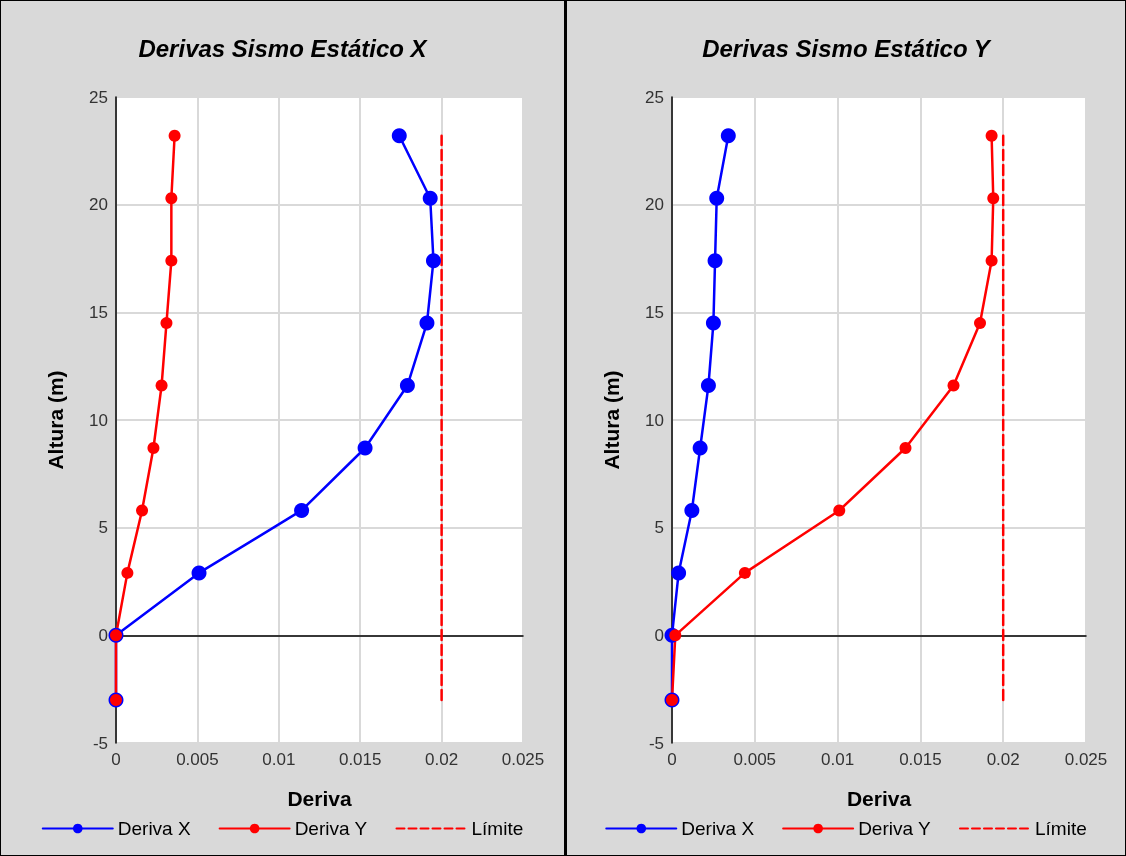  Describe the element at coordinates (847, 48) in the screenshot. I see `chart-title: Derivas Sismo Estático Y` at that location.